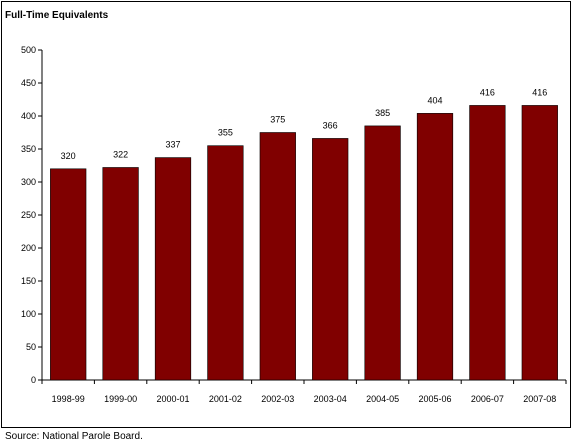 The image size is (574, 445). Describe the element at coordinates (28, 215) in the screenshot. I see `y-tick-label: 250` at that location.